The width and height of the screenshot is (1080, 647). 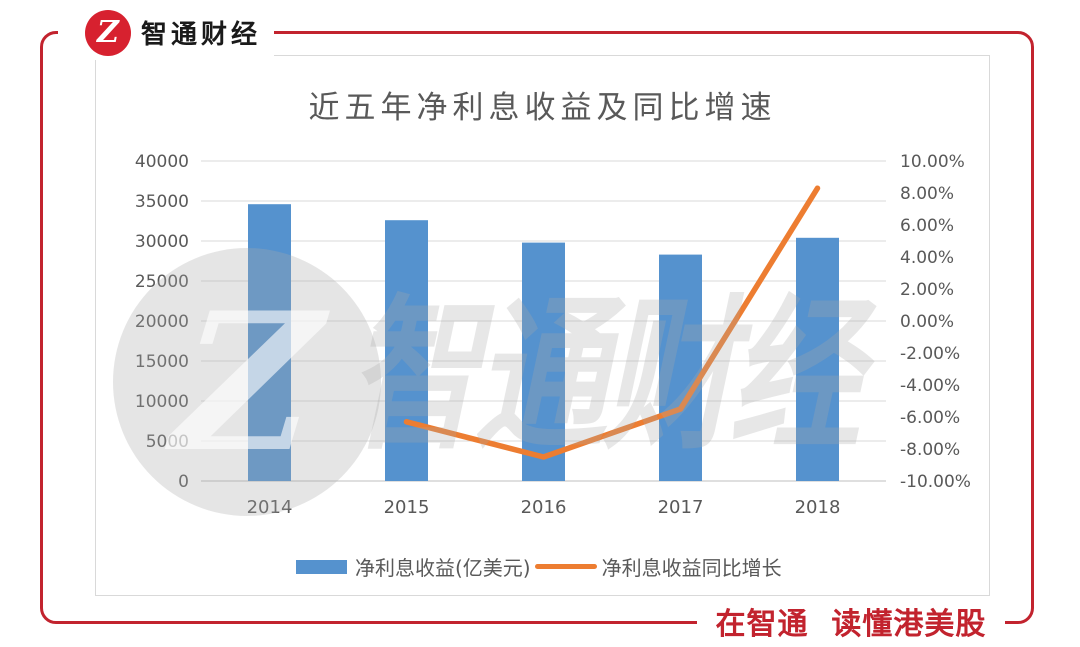 I want to click on x-axis-label-2018: 2018, so click(x=818, y=507).